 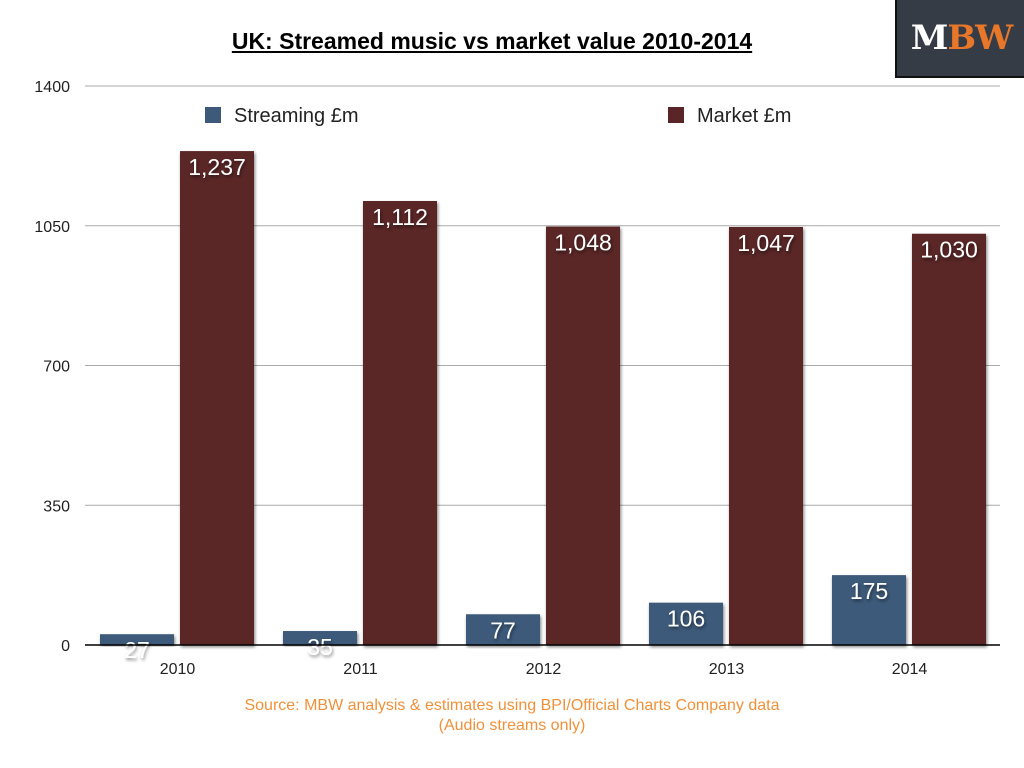 I want to click on data-label: 1,047, so click(x=766, y=243).